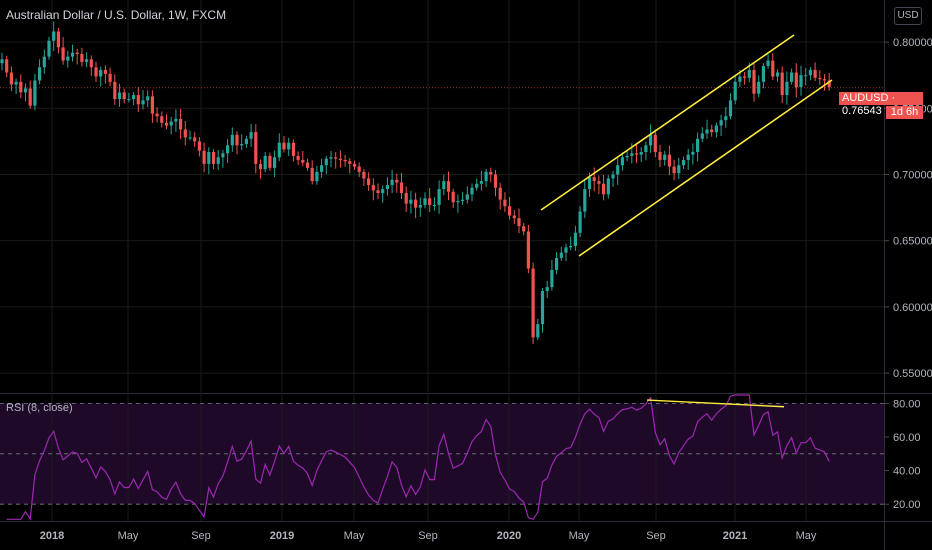 This screenshot has width=932, height=550. What do you see at coordinates (907, 472) in the screenshot?
I see `rsi-tick-label: 40.00` at bounding box center [907, 472].